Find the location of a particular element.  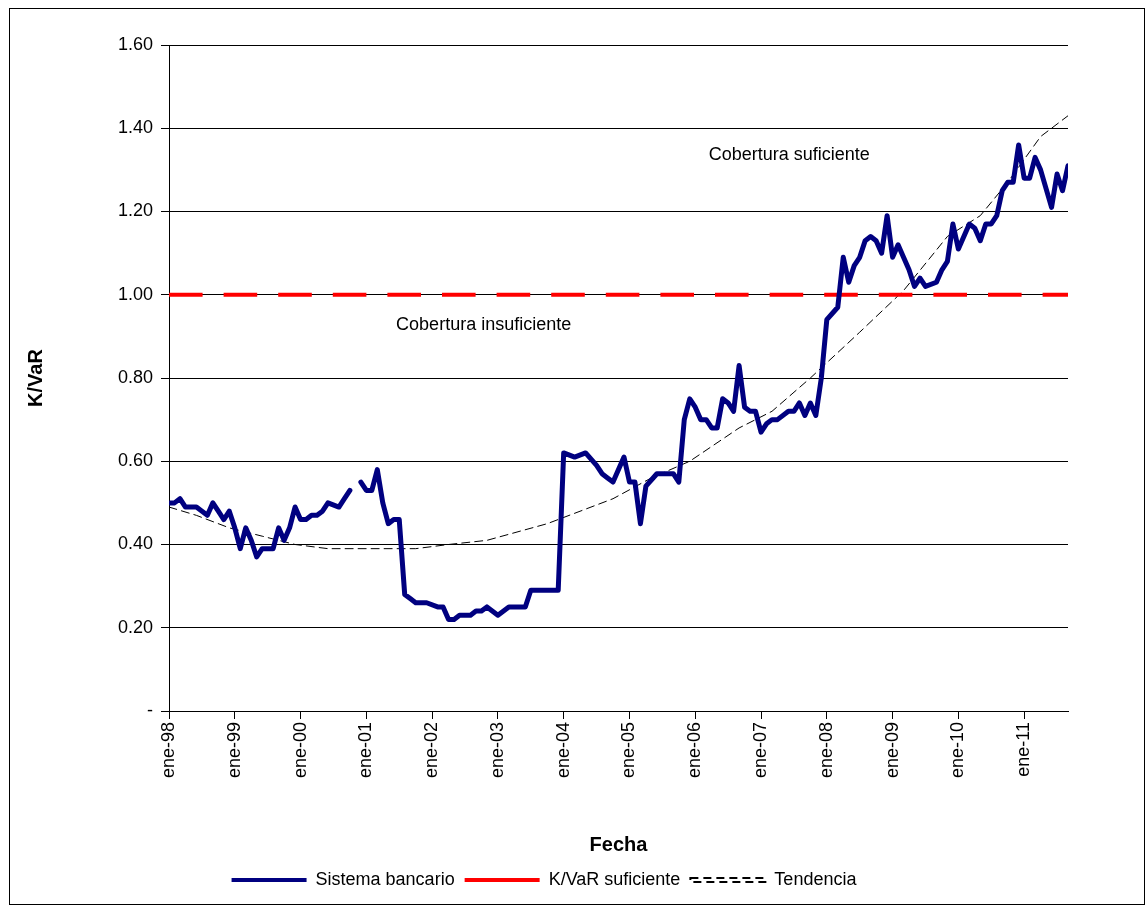

annotation: Cobertura suficiente is located at coordinates (789, 153).